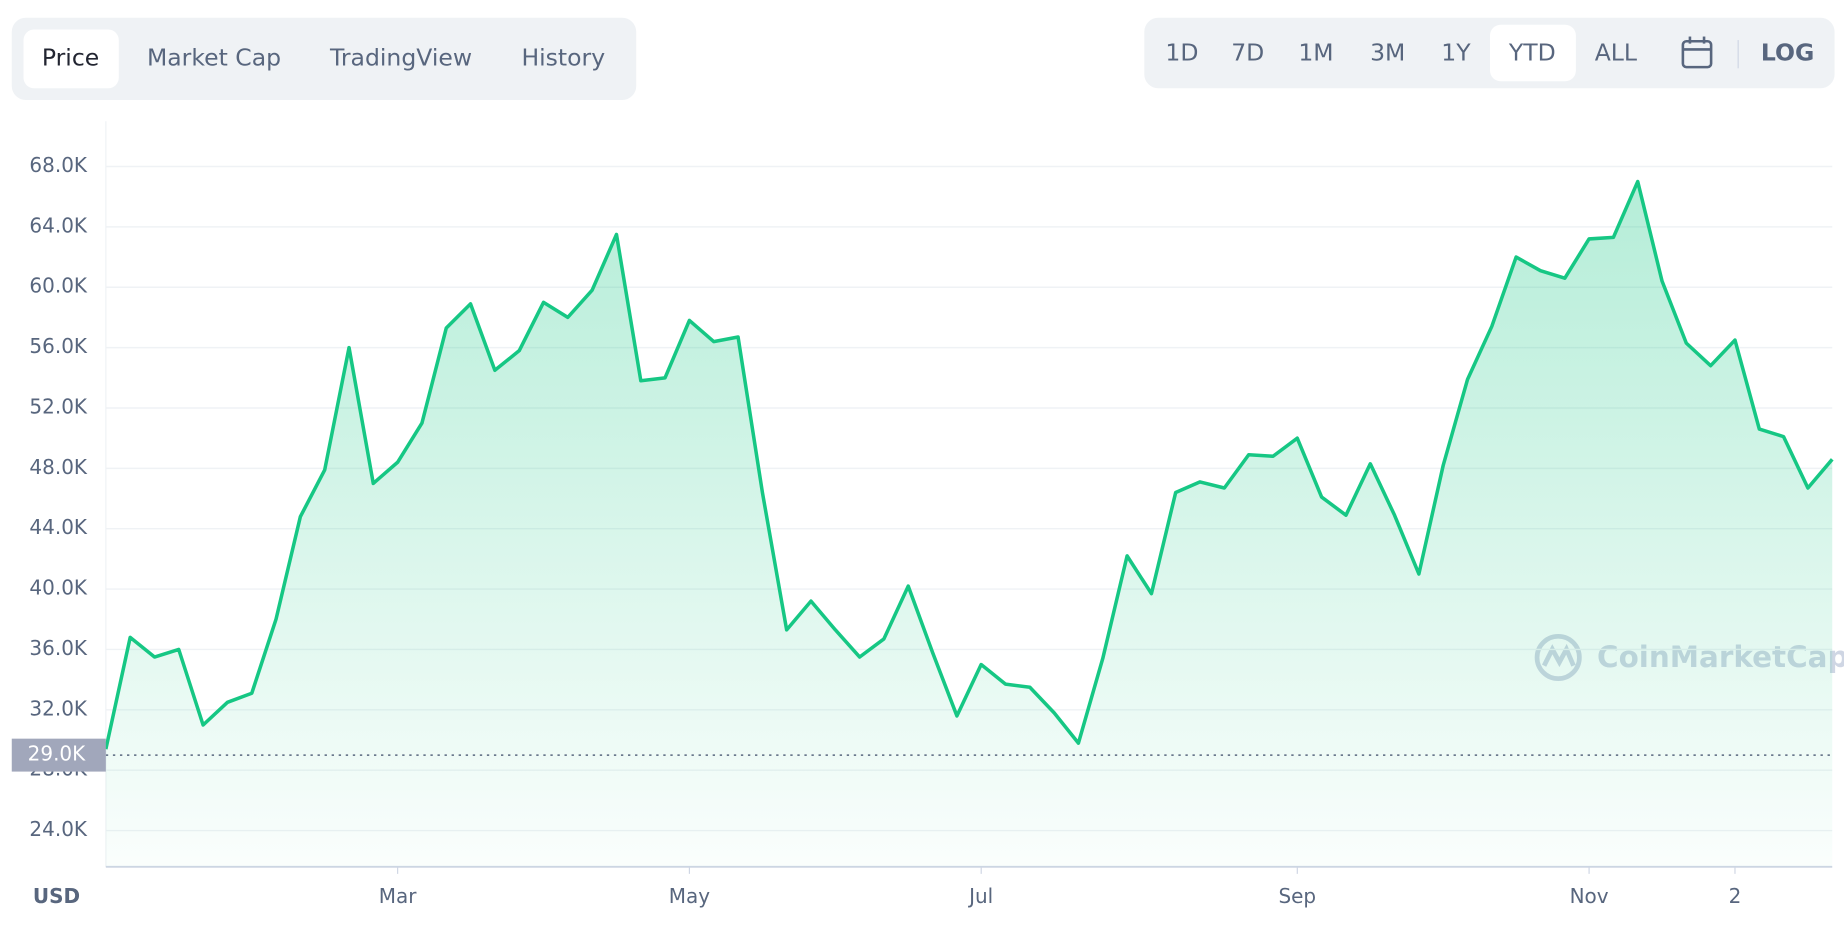 The image size is (1844, 925). I want to click on range-button: ALL, so click(1616, 53).